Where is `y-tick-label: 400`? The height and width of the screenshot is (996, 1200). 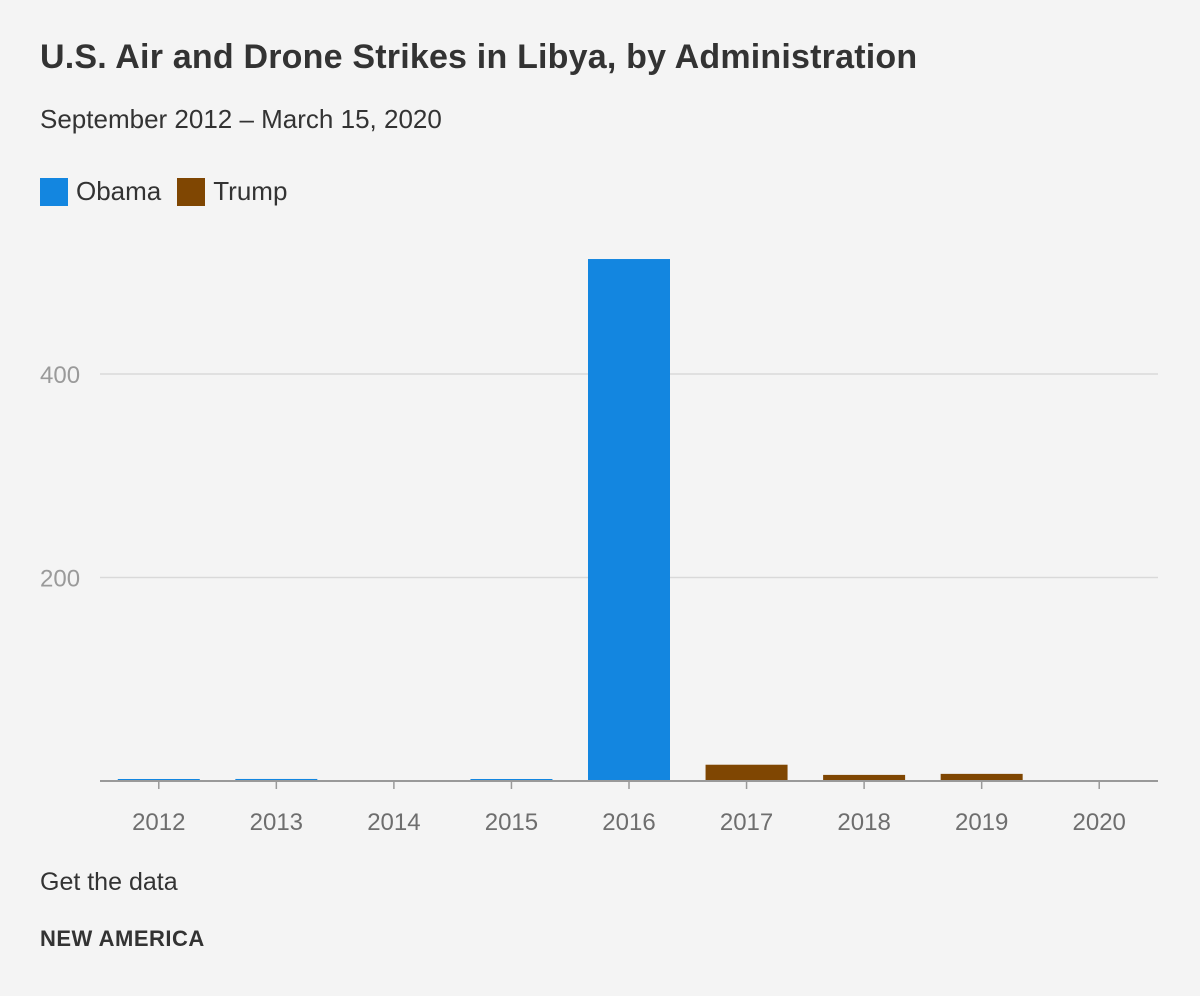 y-tick-label: 400 is located at coordinates (60, 375).